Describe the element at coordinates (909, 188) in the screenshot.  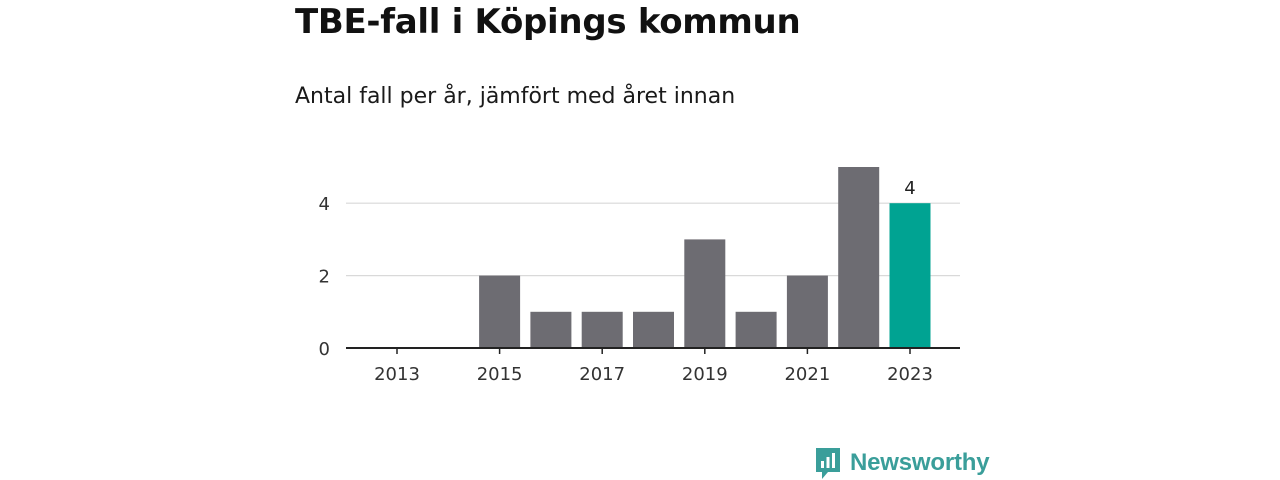
I see `data-label: 4` at that location.